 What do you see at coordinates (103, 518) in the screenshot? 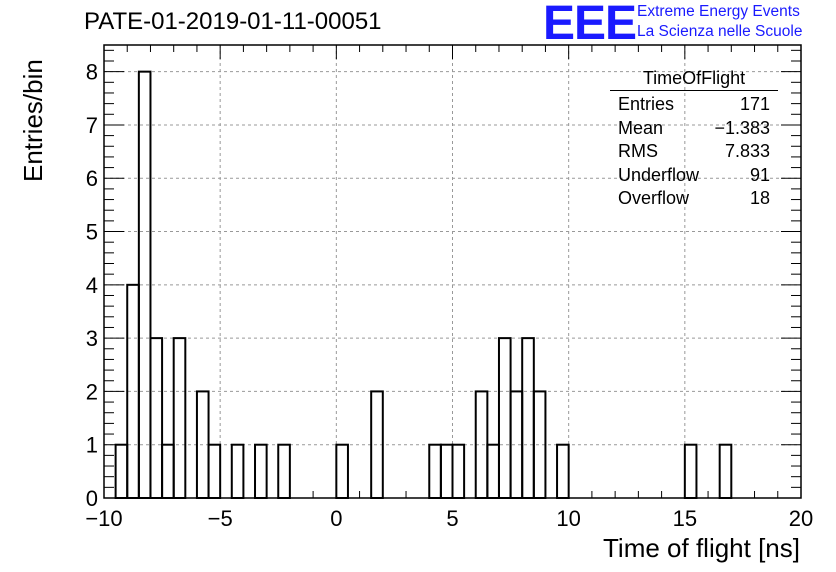
I see `x-tick-label: −10` at bounding box center [103, 518].